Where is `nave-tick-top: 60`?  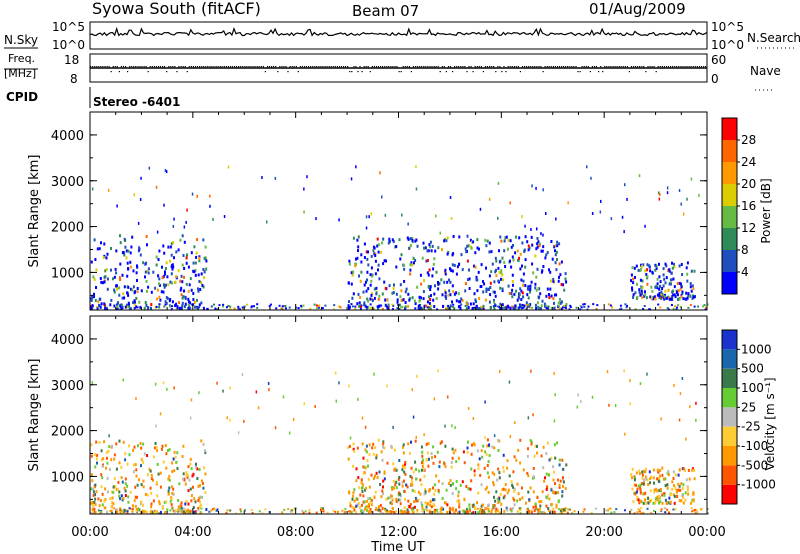
nave-tick-top: 60 is located at coordinates (718, 60).